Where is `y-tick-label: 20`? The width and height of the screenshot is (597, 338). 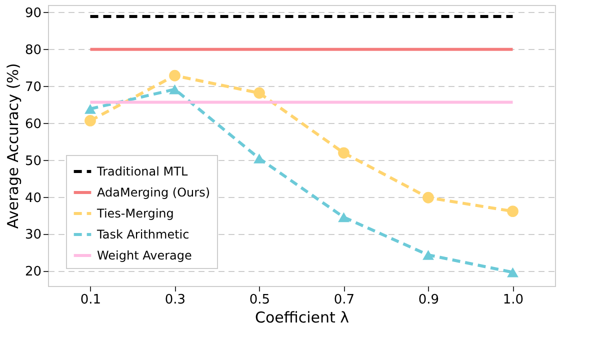
y-tick-label: 20 is located at coordinates (33, 272).